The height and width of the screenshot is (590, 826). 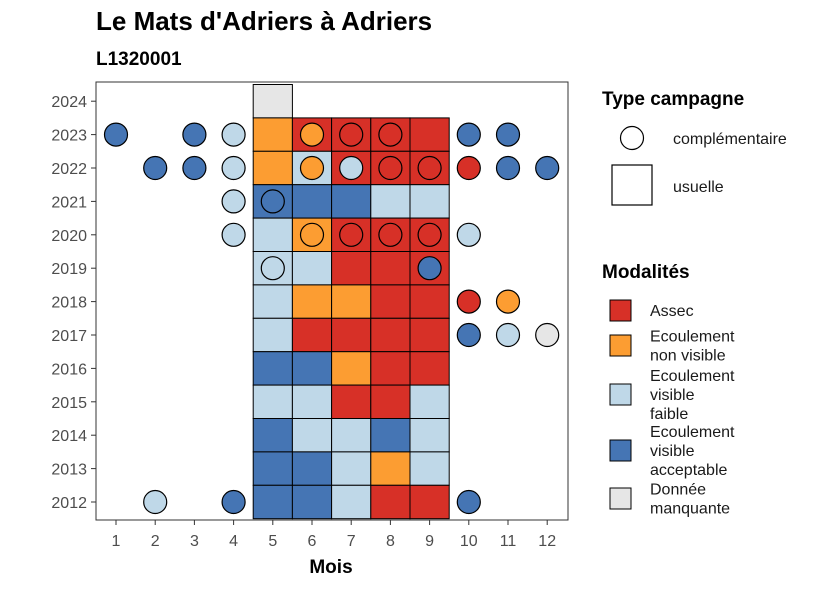 What do you see at coordinates (69, 269) in the screenshot?
I see `y-tick-label: 2019` at bounding box center [69, 269].